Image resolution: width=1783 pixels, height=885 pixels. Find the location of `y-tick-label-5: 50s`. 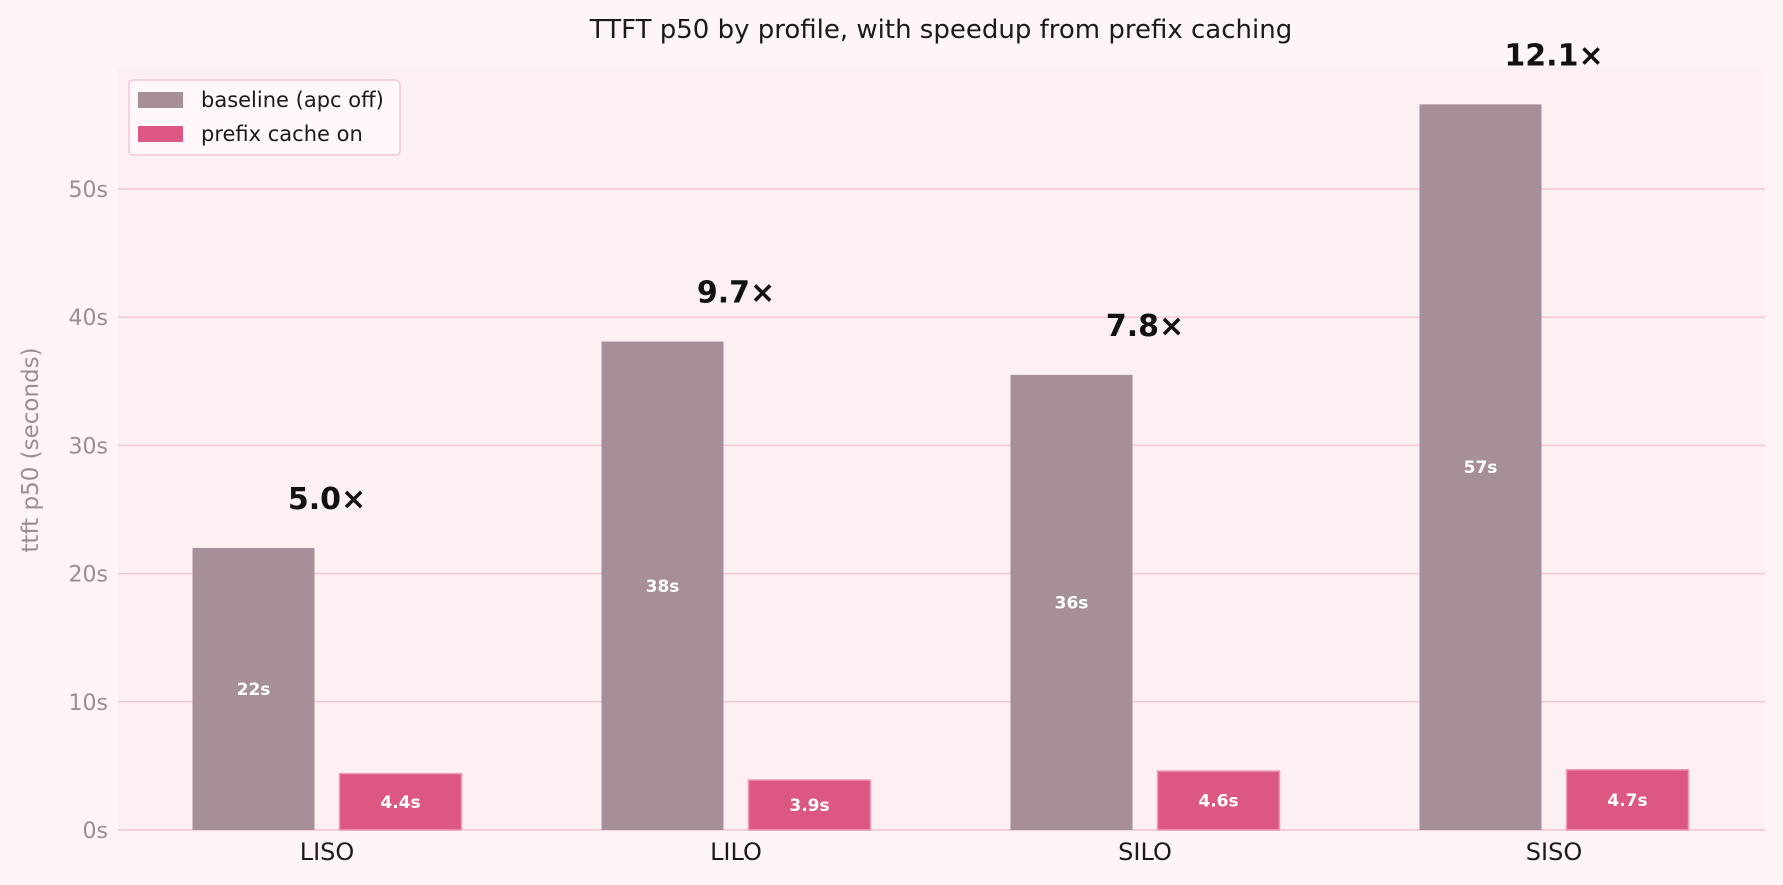

y-tick-label-5: 50s is located at coordinates (88, 190).